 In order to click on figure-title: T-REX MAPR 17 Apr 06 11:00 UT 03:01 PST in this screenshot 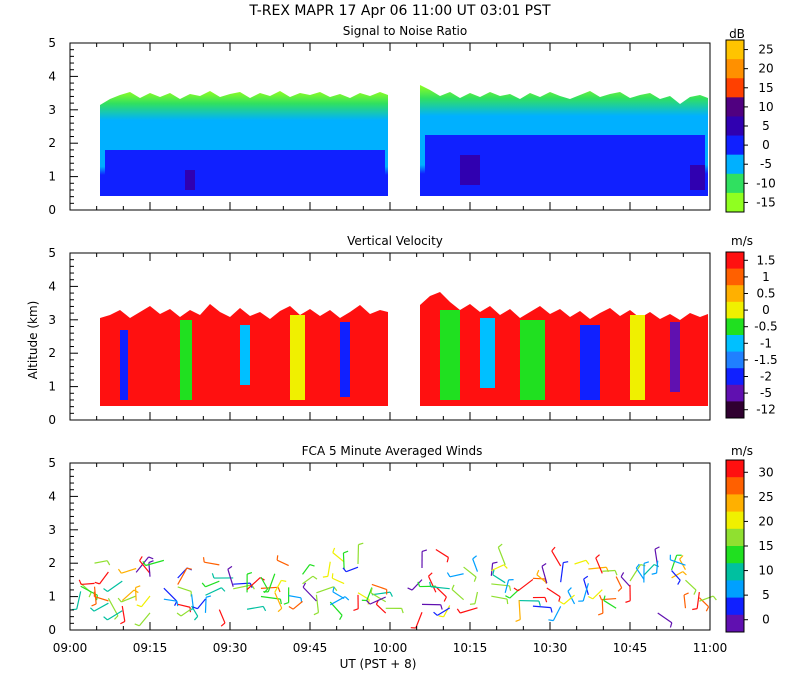, I will do `click(399, 11)`.